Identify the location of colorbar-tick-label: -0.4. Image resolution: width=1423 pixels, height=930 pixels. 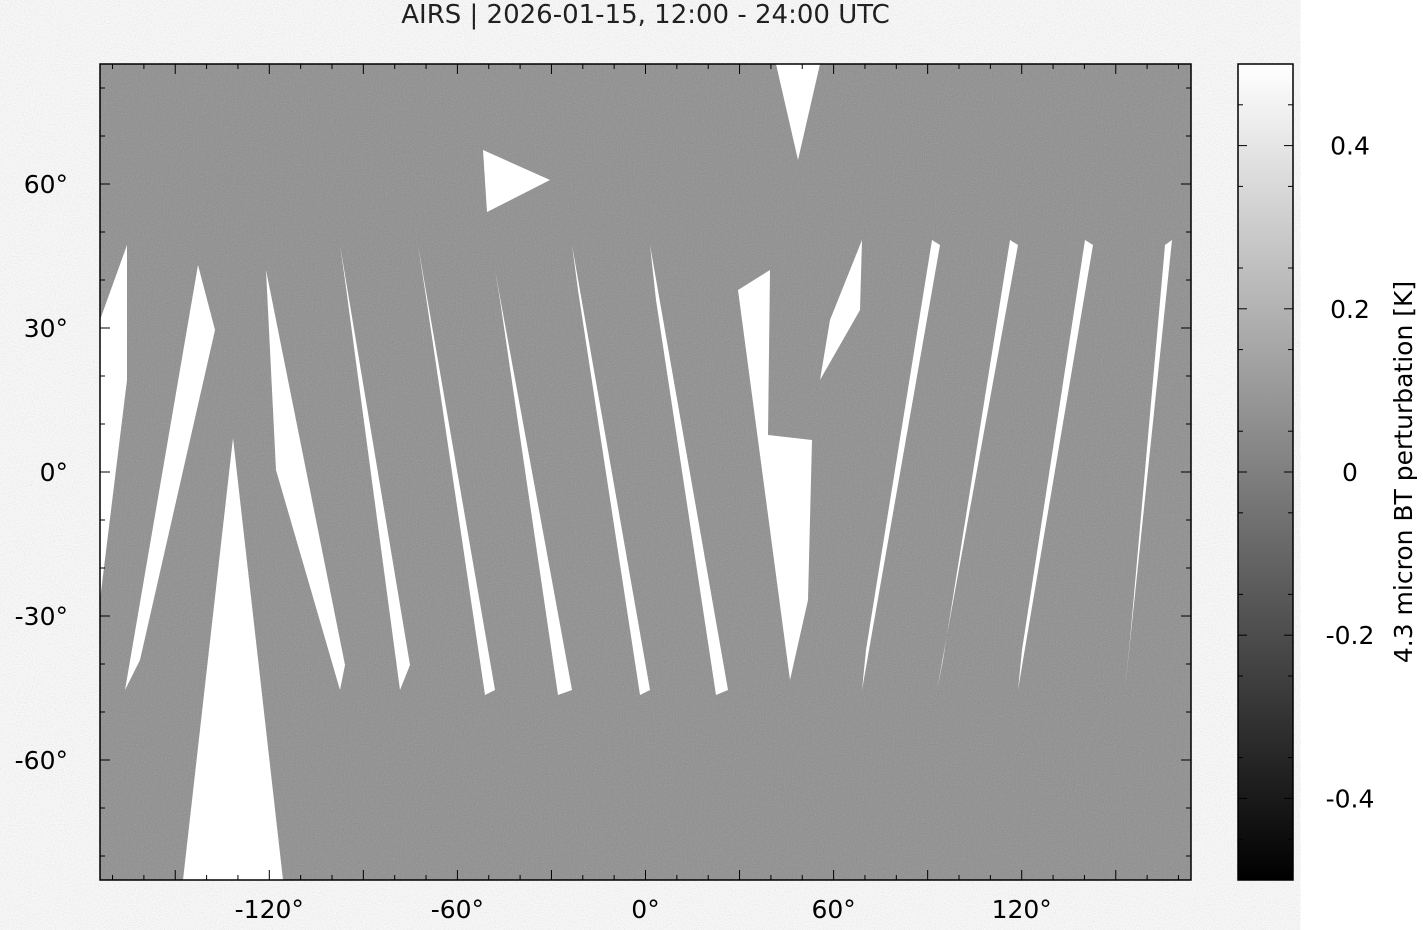
(1350, 798).